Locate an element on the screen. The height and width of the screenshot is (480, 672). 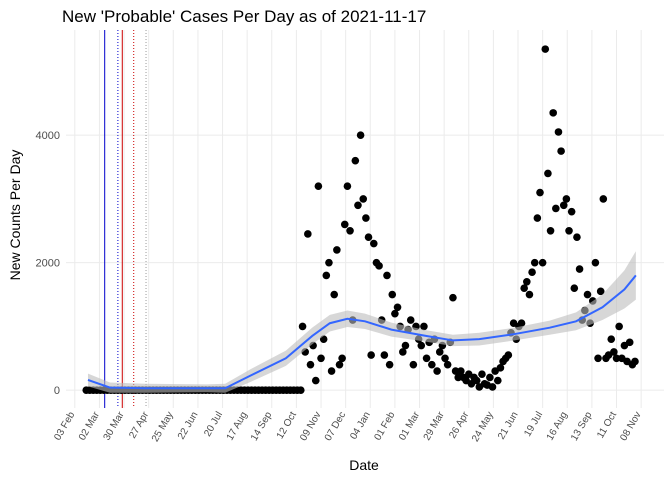
x-tick-label: 04 Jan is located at coordinates (360, 426).